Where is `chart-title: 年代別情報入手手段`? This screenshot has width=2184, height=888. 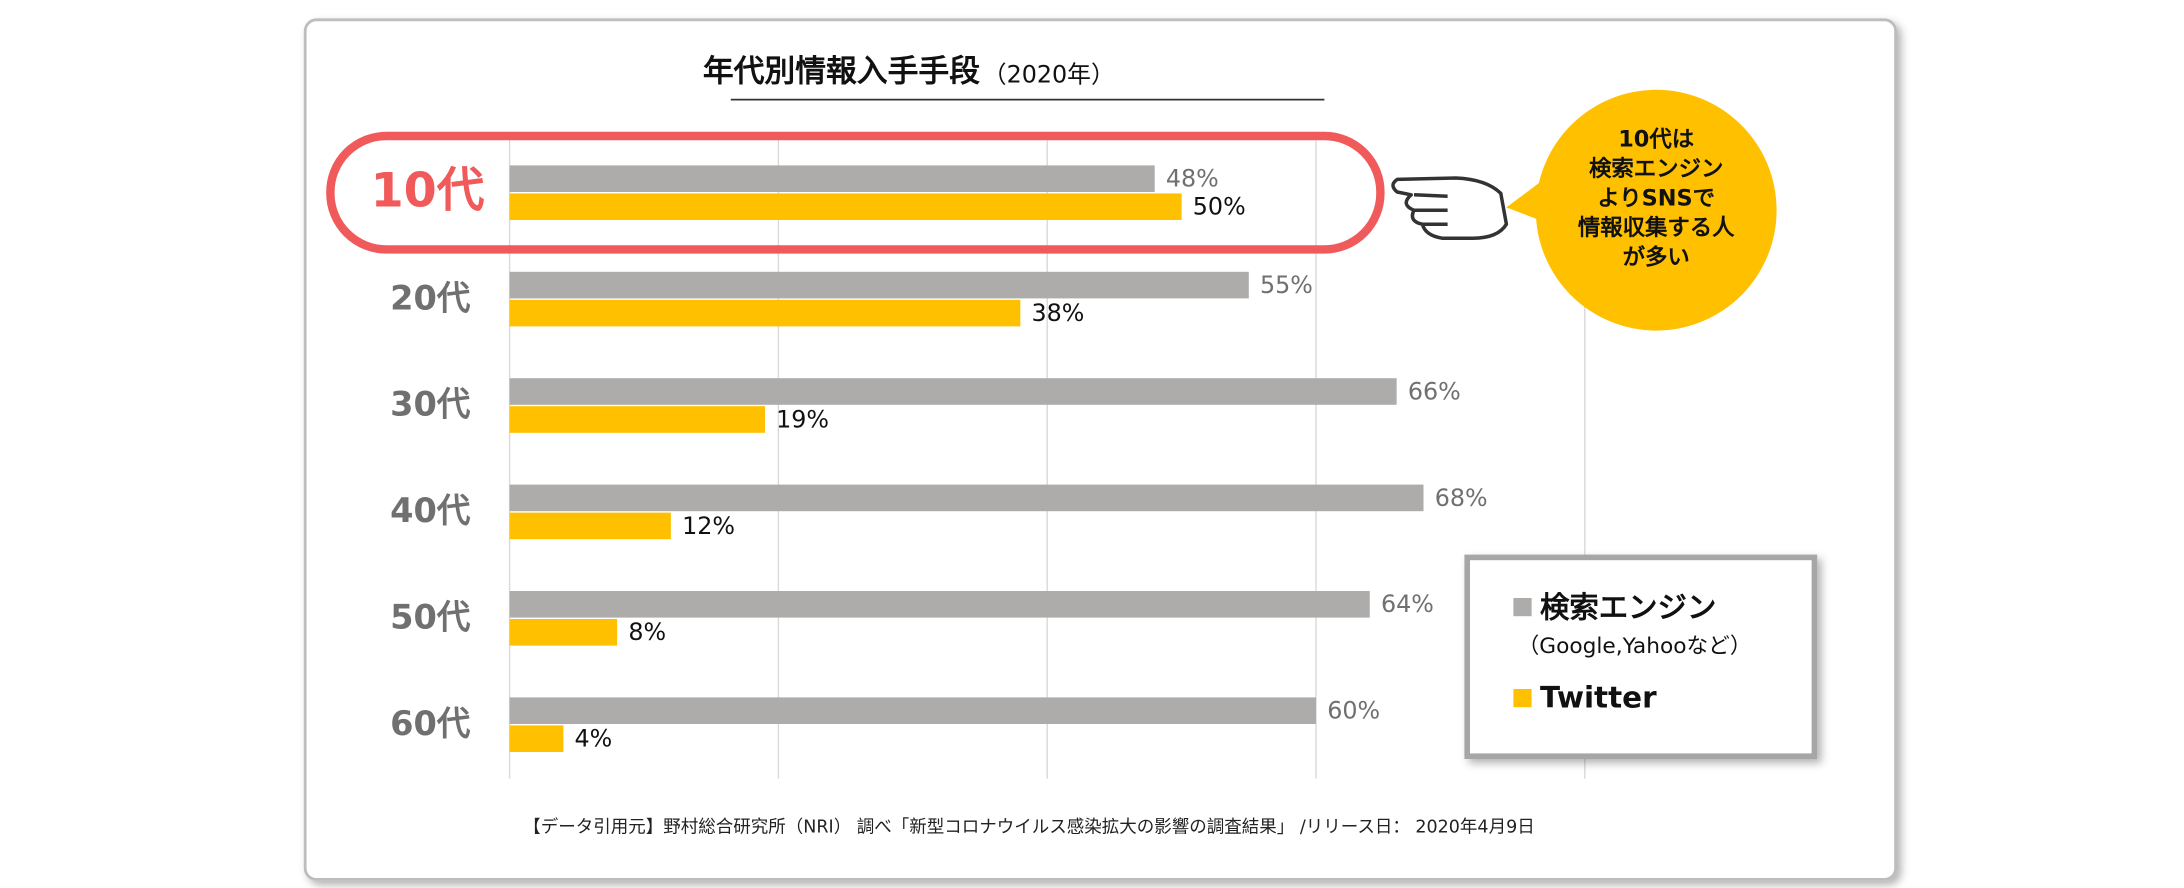
chart-title: 年代別情報入手手段 is located at coordinates (841, 71).